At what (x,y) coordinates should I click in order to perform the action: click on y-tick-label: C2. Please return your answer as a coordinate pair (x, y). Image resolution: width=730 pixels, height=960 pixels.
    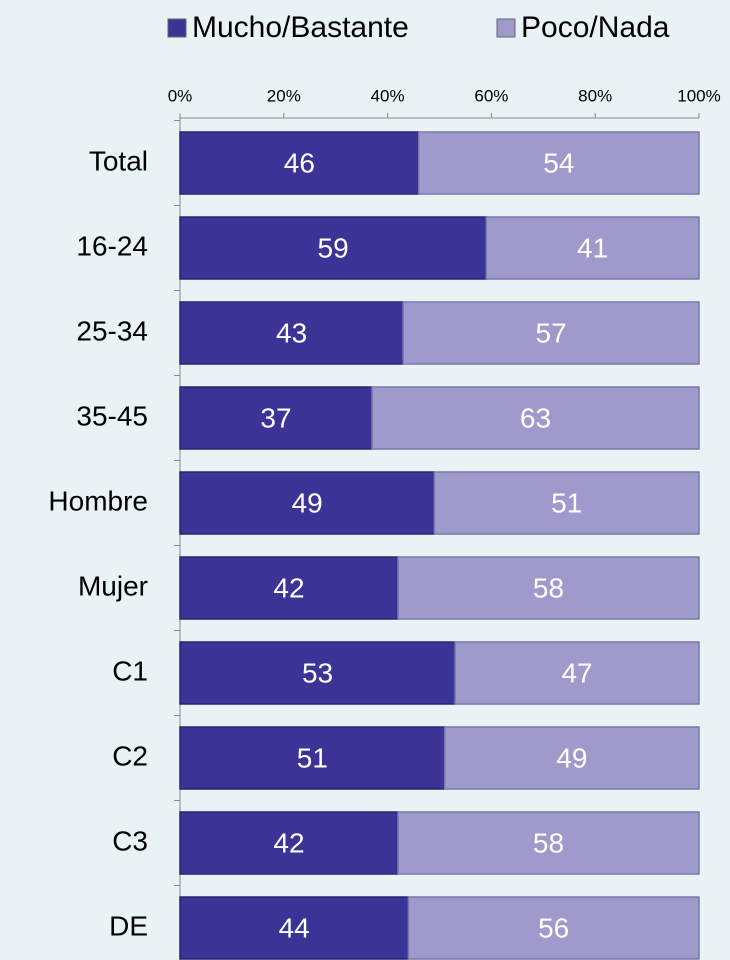
    Looking at the image, I should click on (130, 755).